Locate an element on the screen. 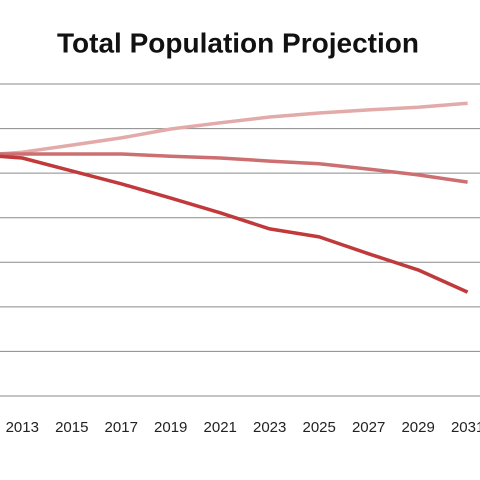 The width and height of the screenshot is (480, 480). x-tick-label: 2027 is located at coordinates (368, 427).